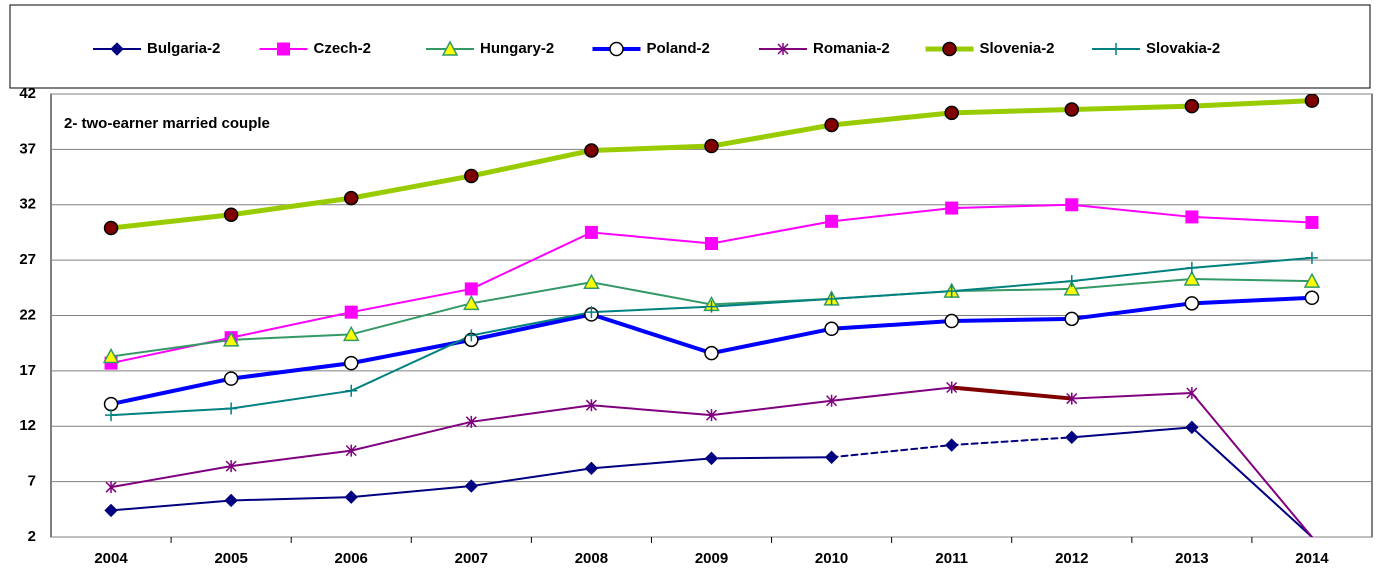 This screenshot has width=1384, height=571. What do you see at coordinates (27, 314) in the screenshot?
I see `y-tick-label: 22` at bounding box center [27, 314].